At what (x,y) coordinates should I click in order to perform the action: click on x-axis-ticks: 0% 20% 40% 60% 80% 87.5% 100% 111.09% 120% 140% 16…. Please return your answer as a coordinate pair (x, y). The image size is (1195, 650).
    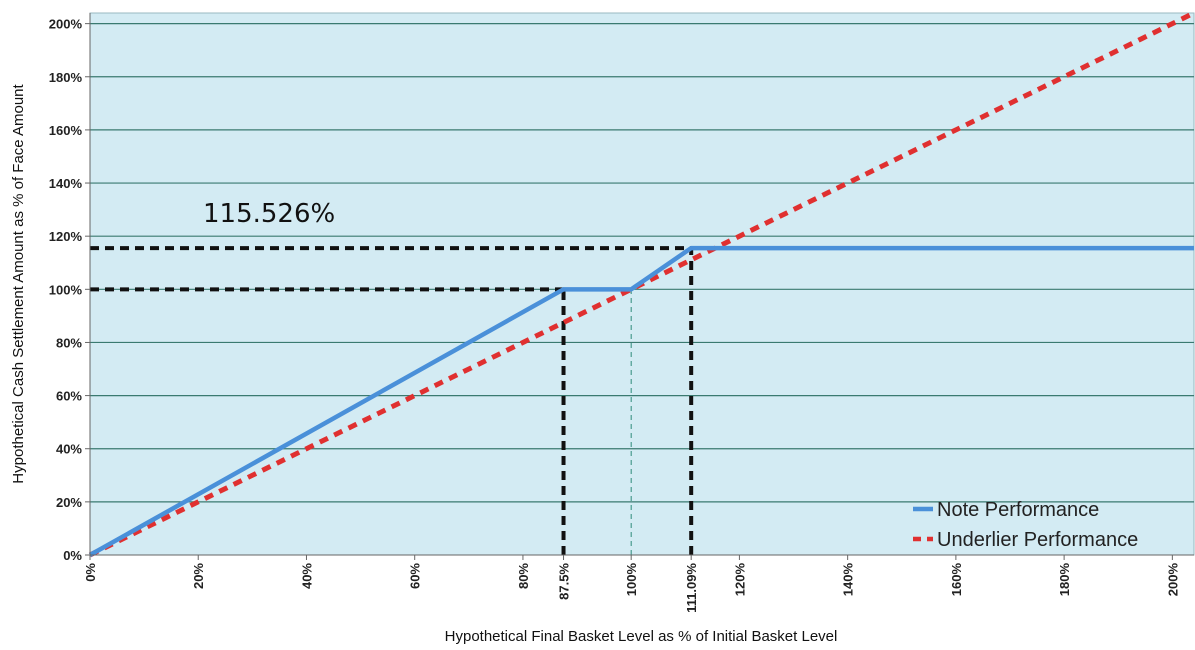
    Looking at the image, I should click on (631, 584).